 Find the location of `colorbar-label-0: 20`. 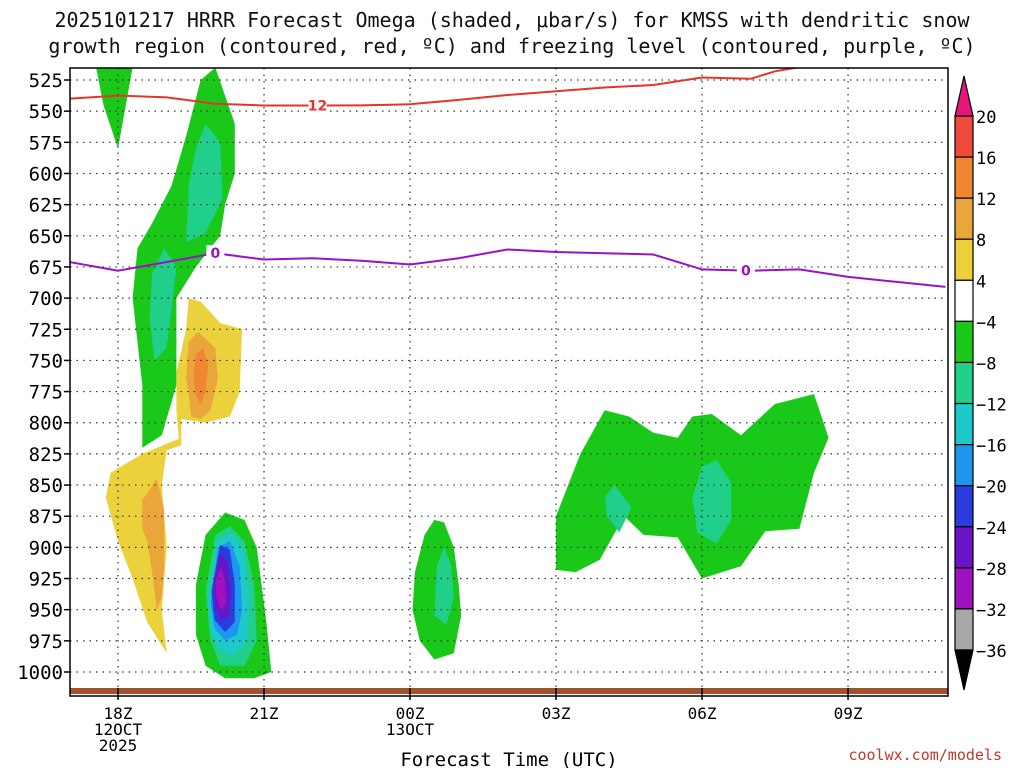

colorbar-label-0: 20 is located at coordinates (986, 118).